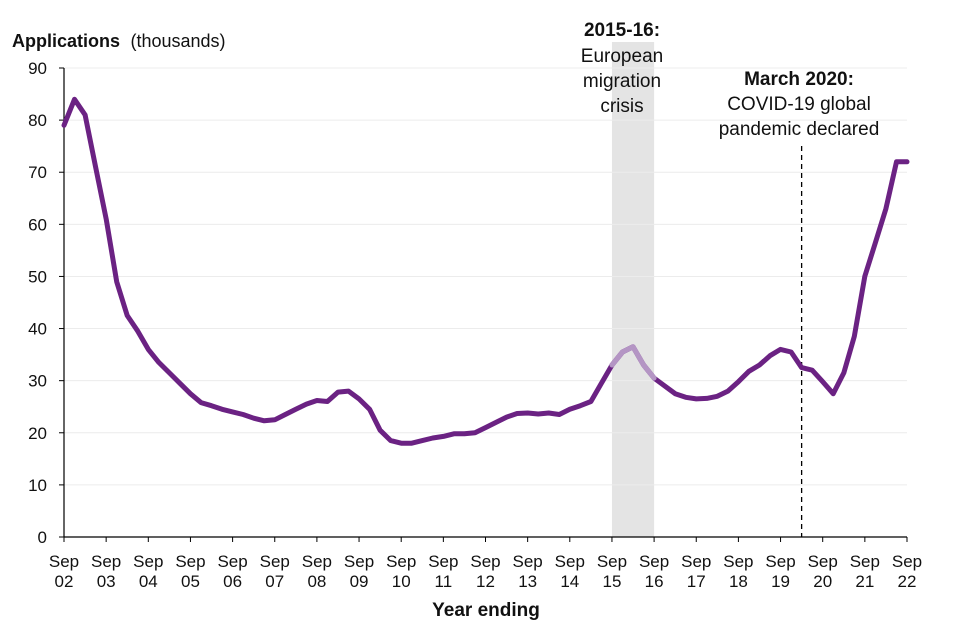  What do you see at coordinates (37, 329) in the screenshot?
I see `y-tick-label-40: 40` at bounding box center [37, 329].